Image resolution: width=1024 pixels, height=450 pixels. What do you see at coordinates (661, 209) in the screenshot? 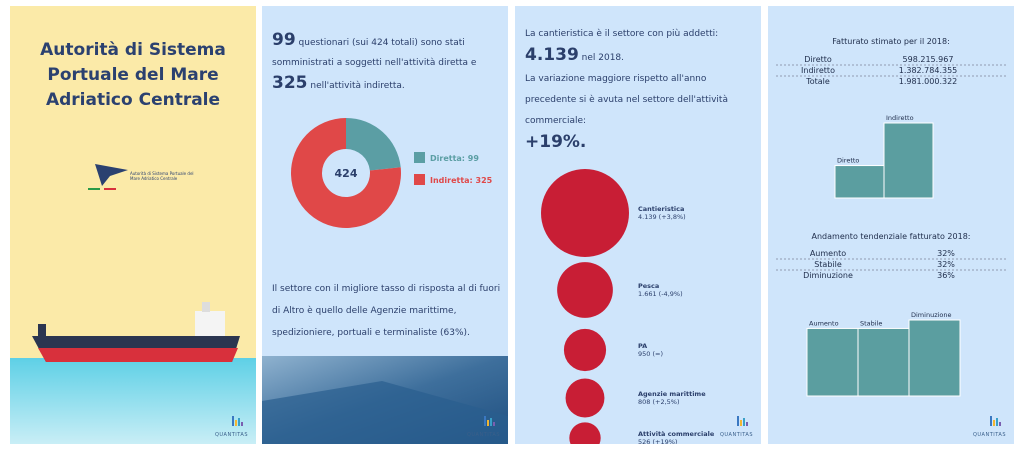
I see `bubble-name: Cantieristica` at bounding box center [661, 209].